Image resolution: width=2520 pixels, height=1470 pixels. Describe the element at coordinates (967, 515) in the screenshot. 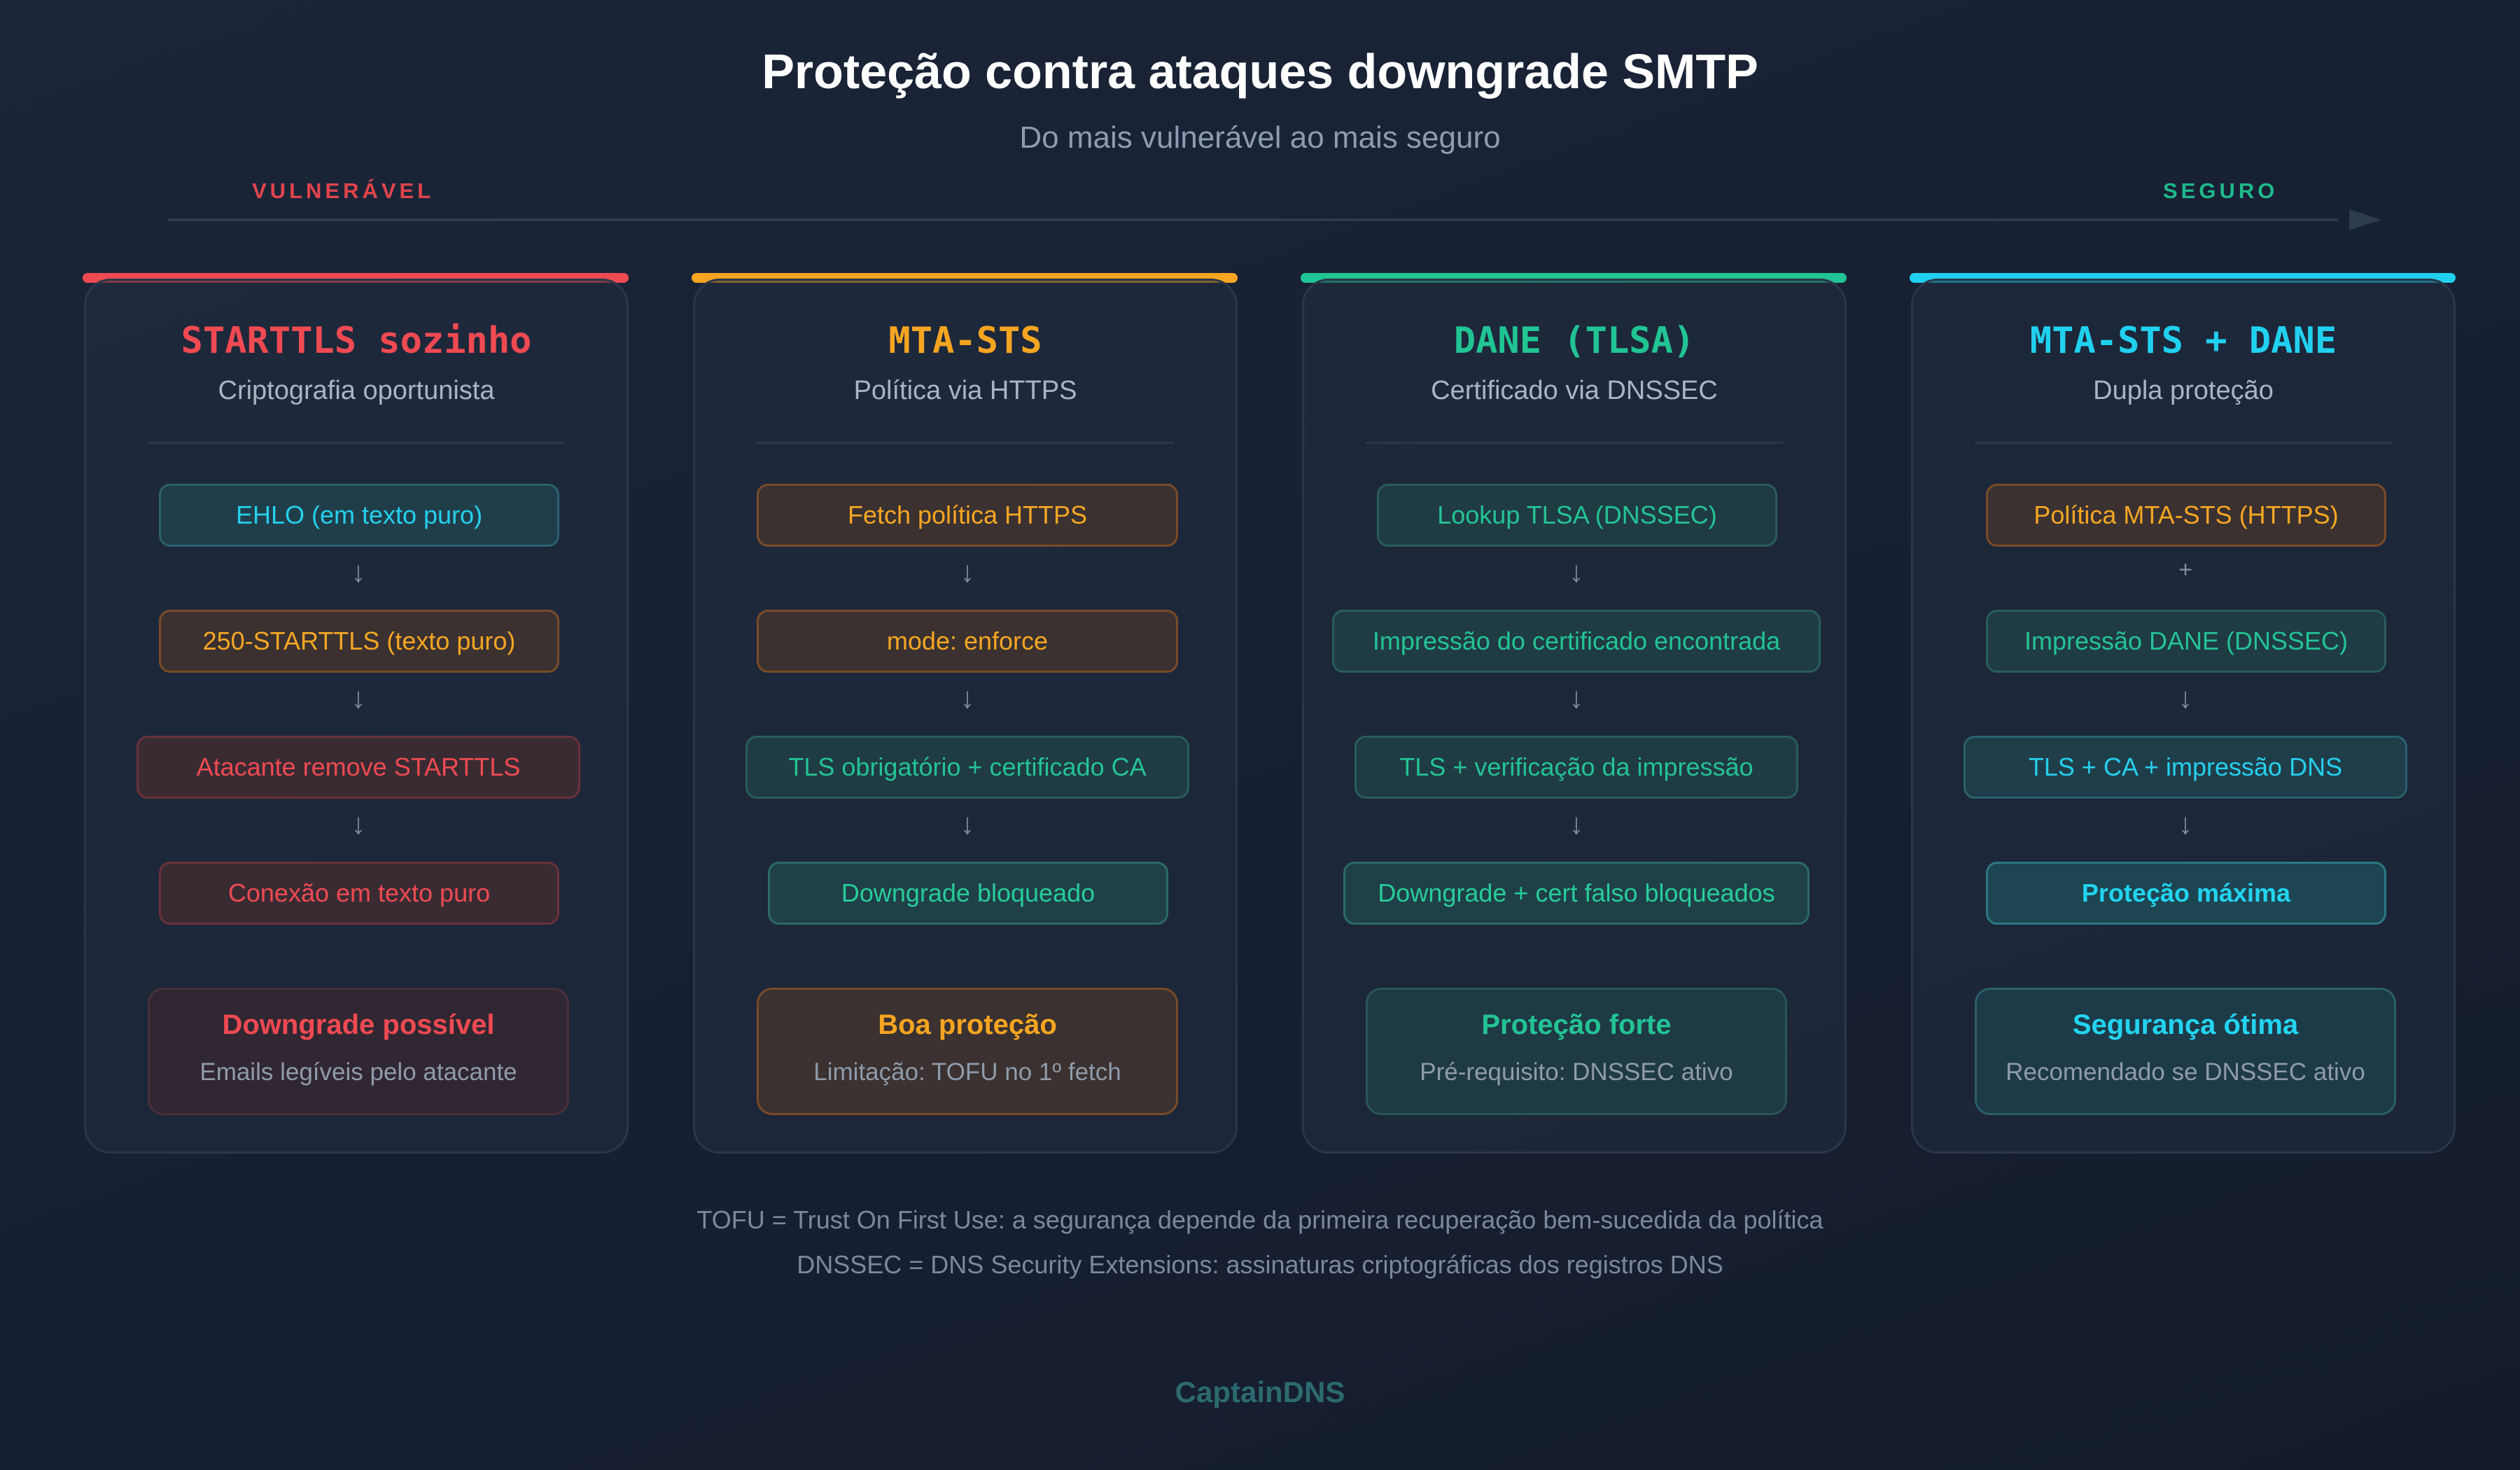

I see `flow-step: Fetch política HTTPS` at that location.